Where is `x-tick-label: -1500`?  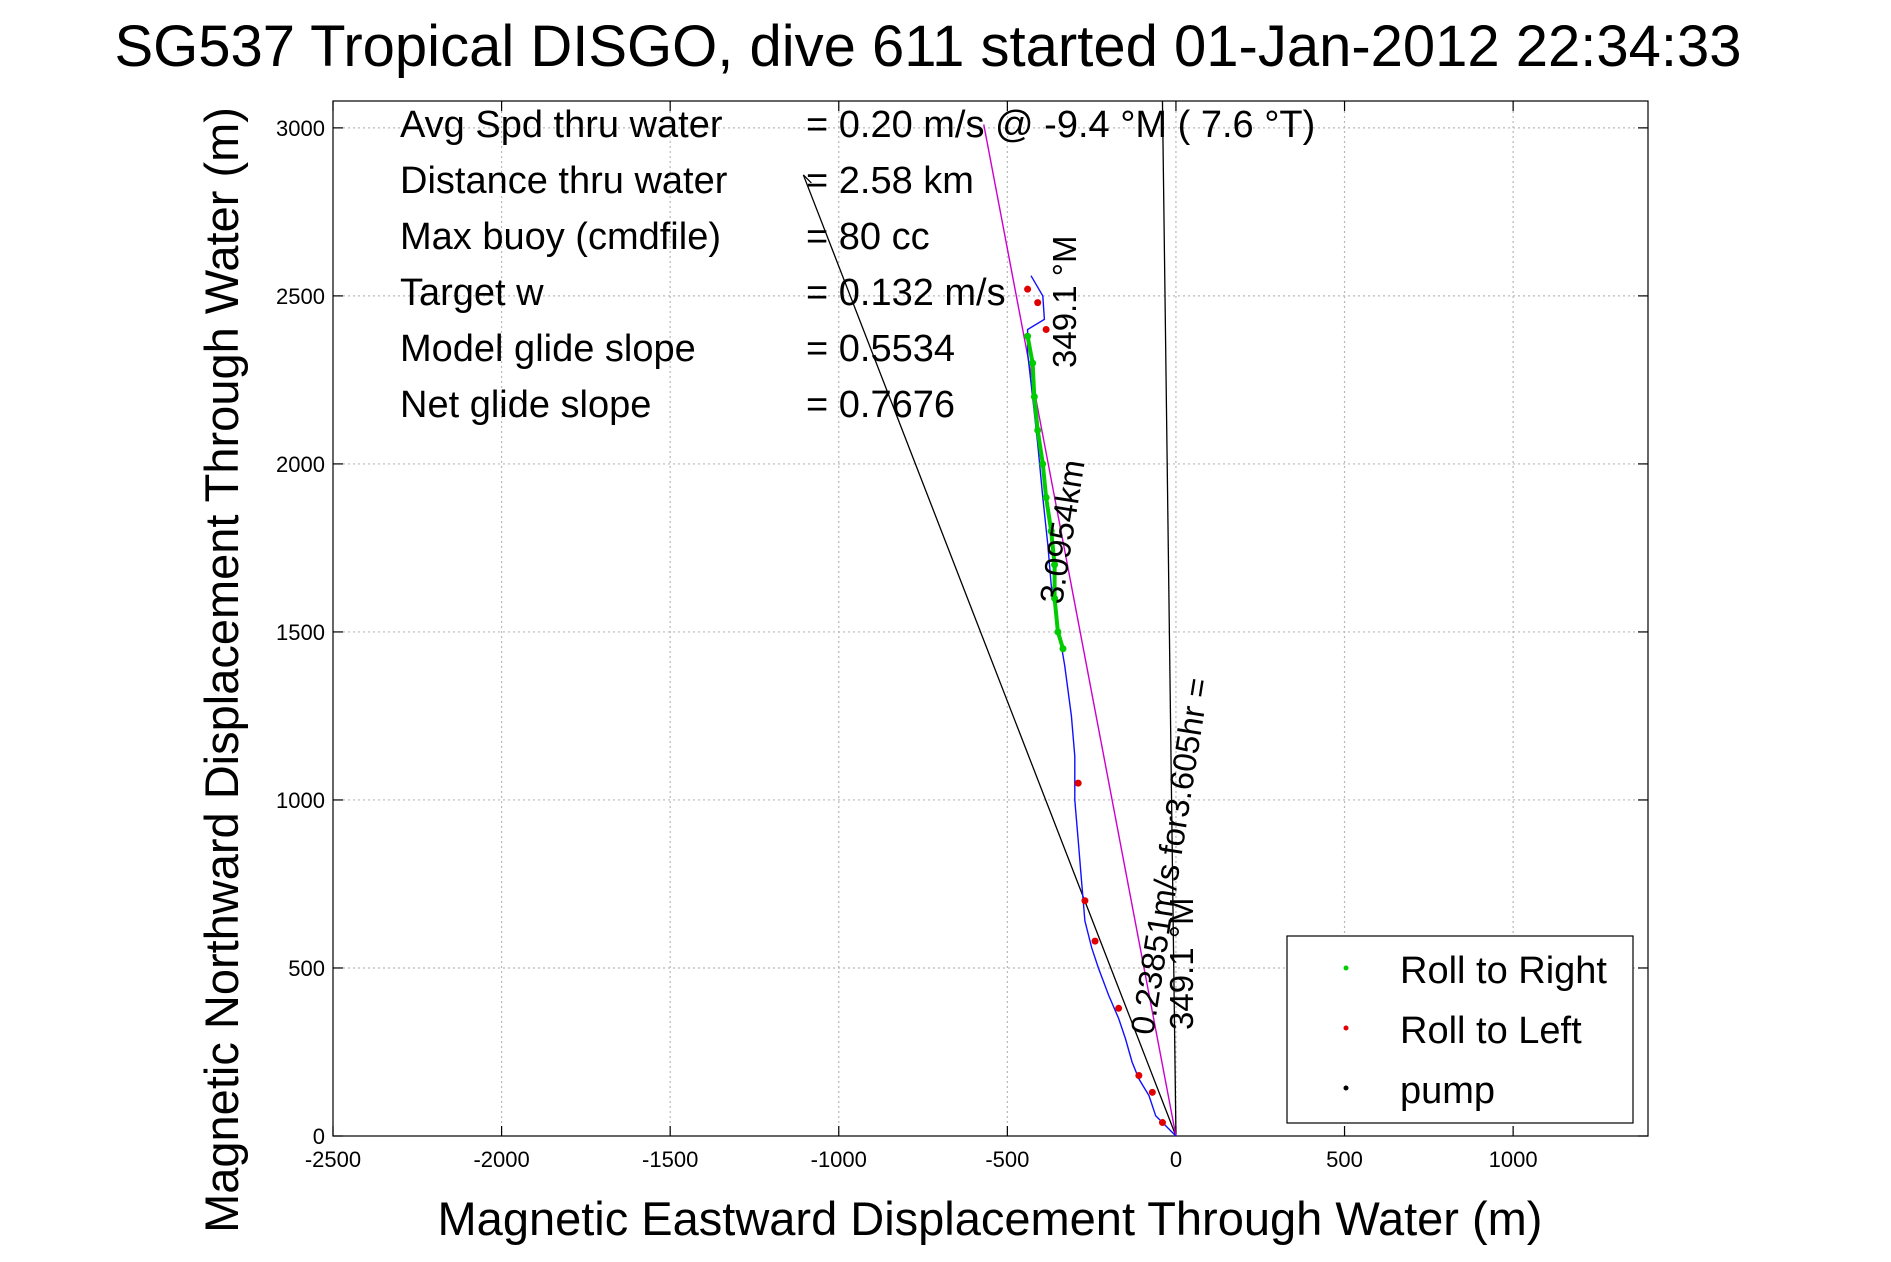
x-tick-label: -1500 is located at coordinates (670, 1159).